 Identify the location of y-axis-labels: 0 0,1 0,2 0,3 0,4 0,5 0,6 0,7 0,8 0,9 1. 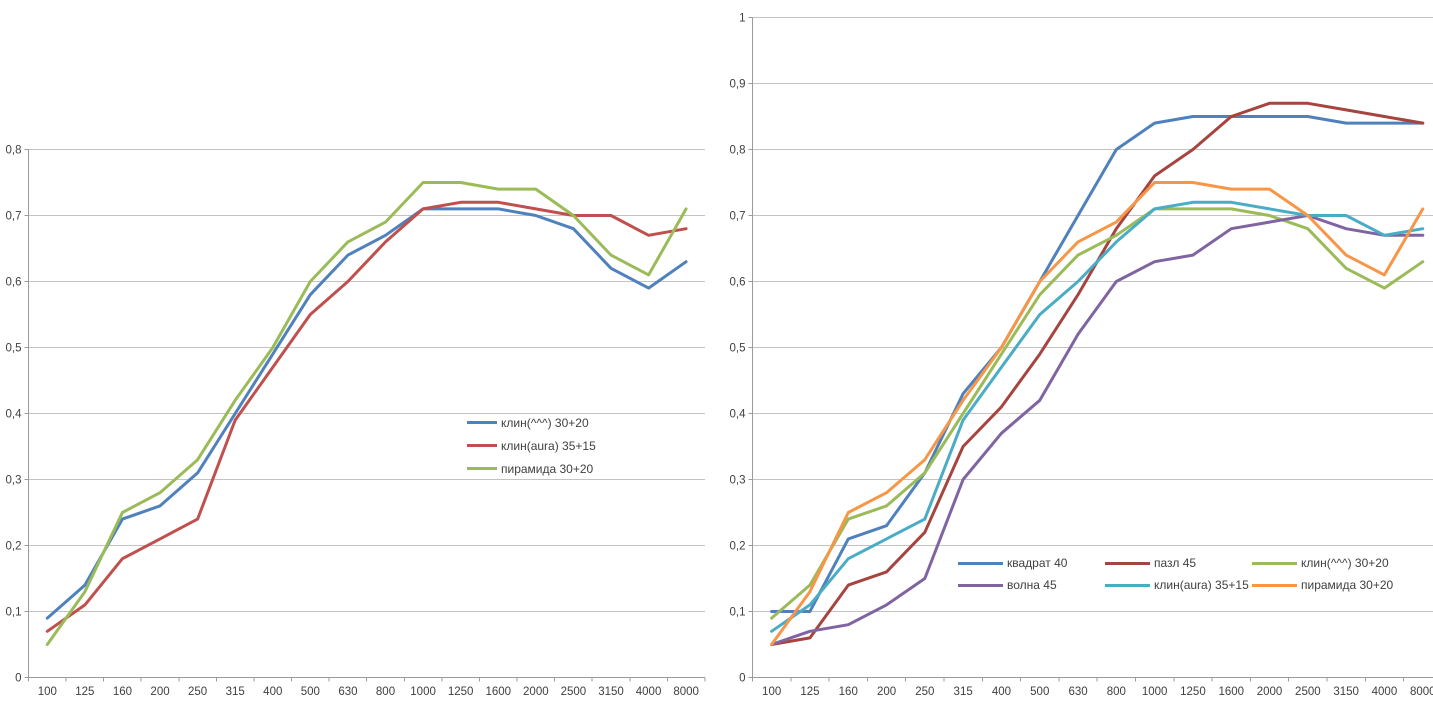
(738, 349).